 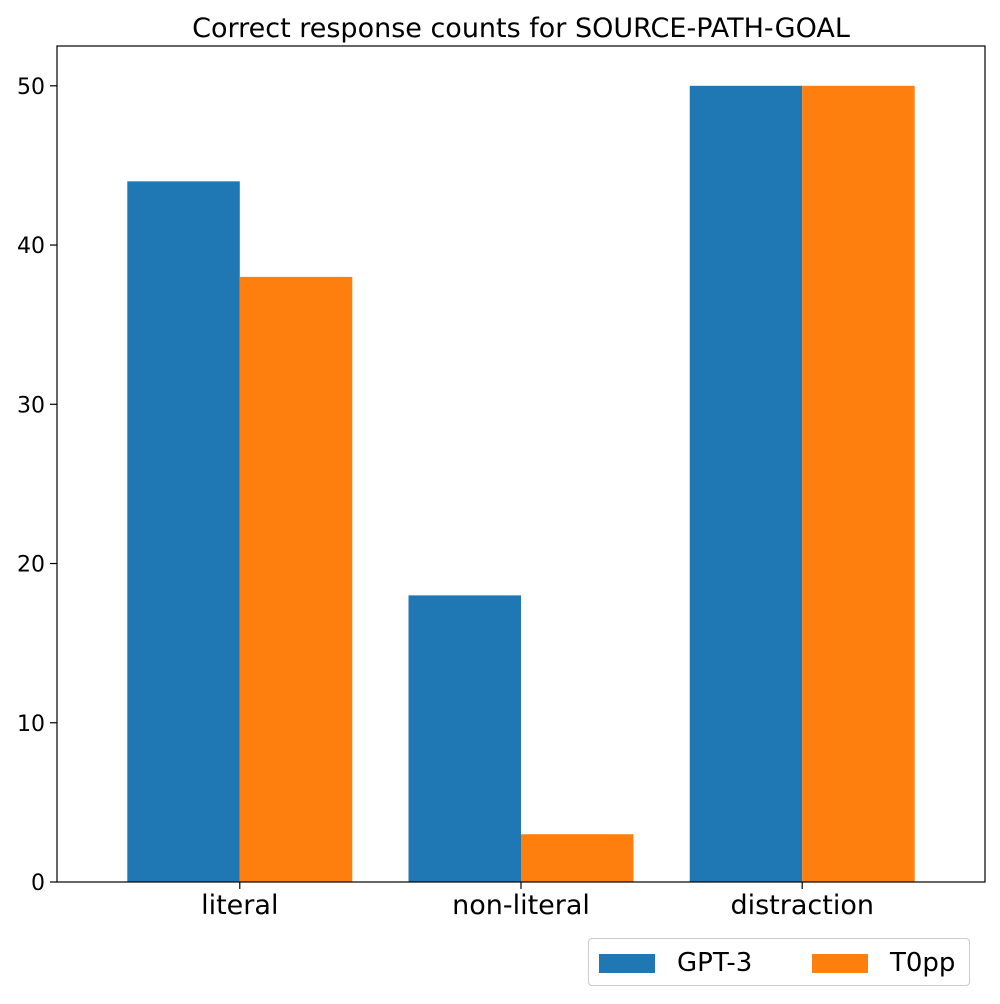 What do you see at coordinates (802, 905) in the screenshot?
I see `x-tick-label: distraction` at bounding box center [802, 905].